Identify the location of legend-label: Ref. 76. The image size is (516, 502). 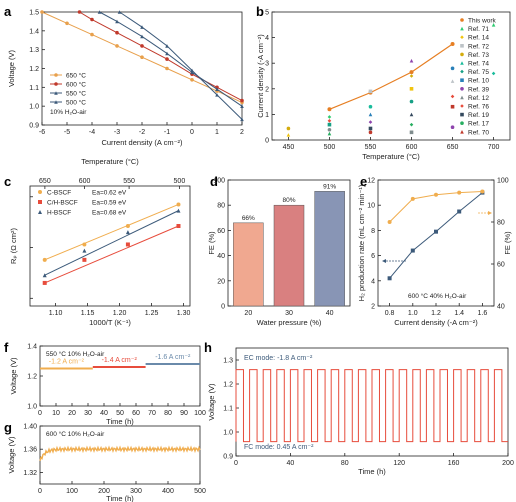
(478, 107).